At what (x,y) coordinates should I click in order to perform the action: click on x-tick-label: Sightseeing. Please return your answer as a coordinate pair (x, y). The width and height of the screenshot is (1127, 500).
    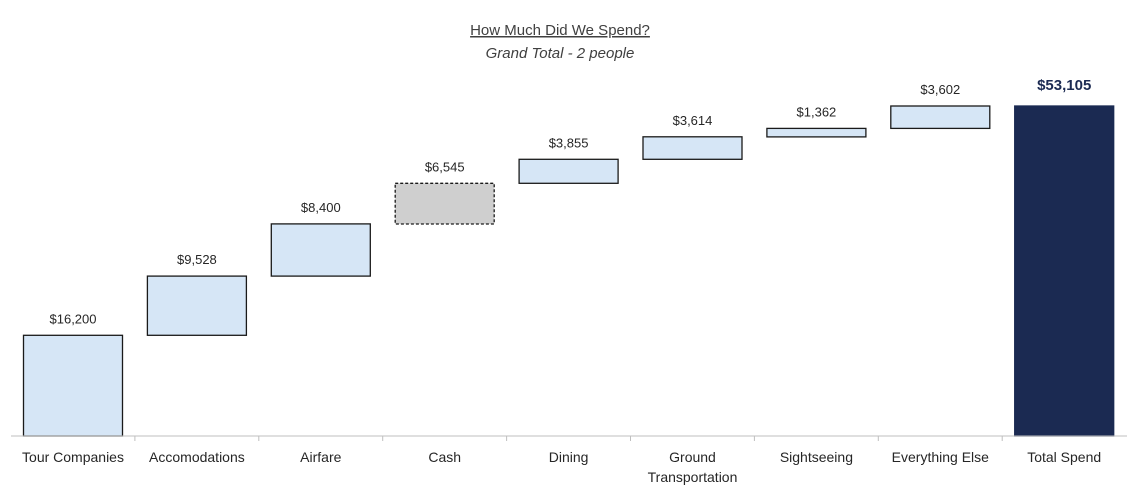
    Looking at the image, I should click on (816, 457).